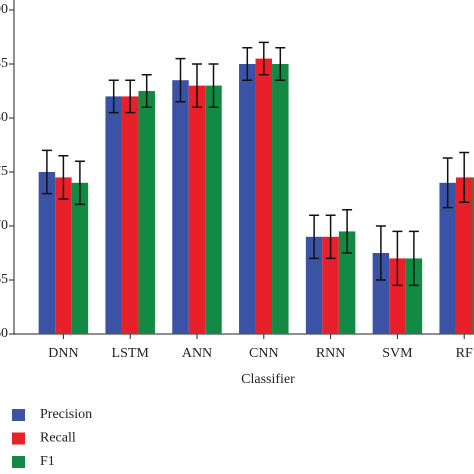 Image resolution: width=474 pixels, height=474 pixels. Describe the element at coordinates (464, 353) in the screenshot. I see `x-tick-label: RF` at that location.